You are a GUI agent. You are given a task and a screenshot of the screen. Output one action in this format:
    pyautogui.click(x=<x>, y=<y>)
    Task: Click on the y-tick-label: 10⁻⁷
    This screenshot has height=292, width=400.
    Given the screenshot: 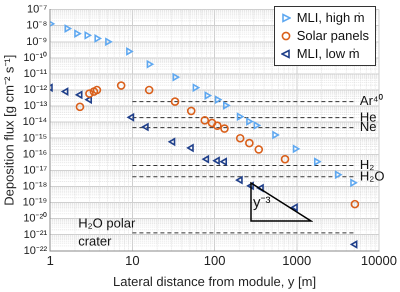 What is the action you would take?
    pyautogui.click(x=37, y=10)
    